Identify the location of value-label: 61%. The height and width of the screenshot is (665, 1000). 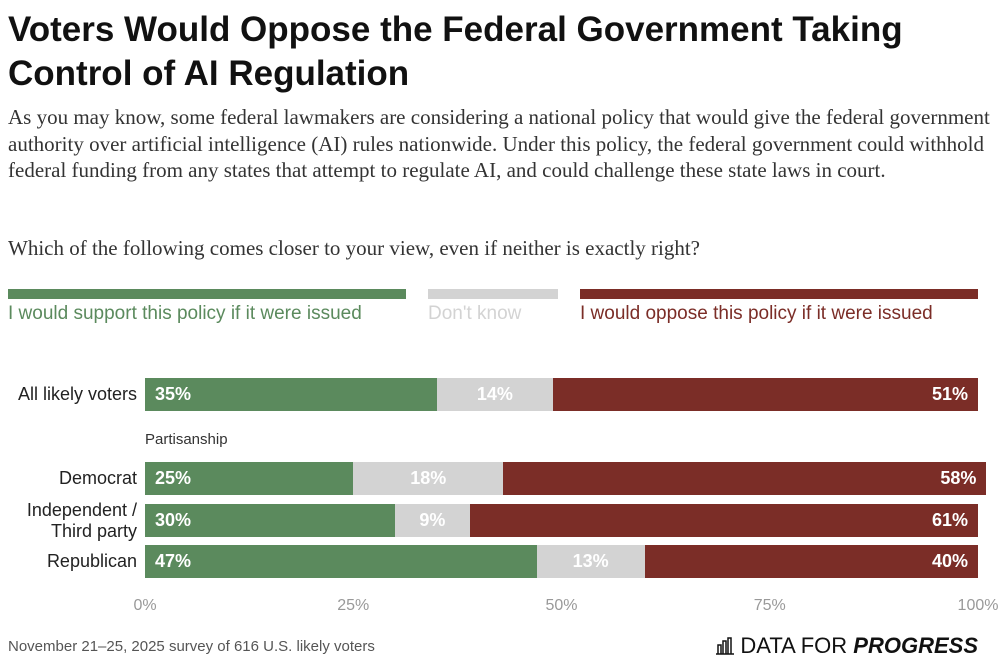
(949, 520).